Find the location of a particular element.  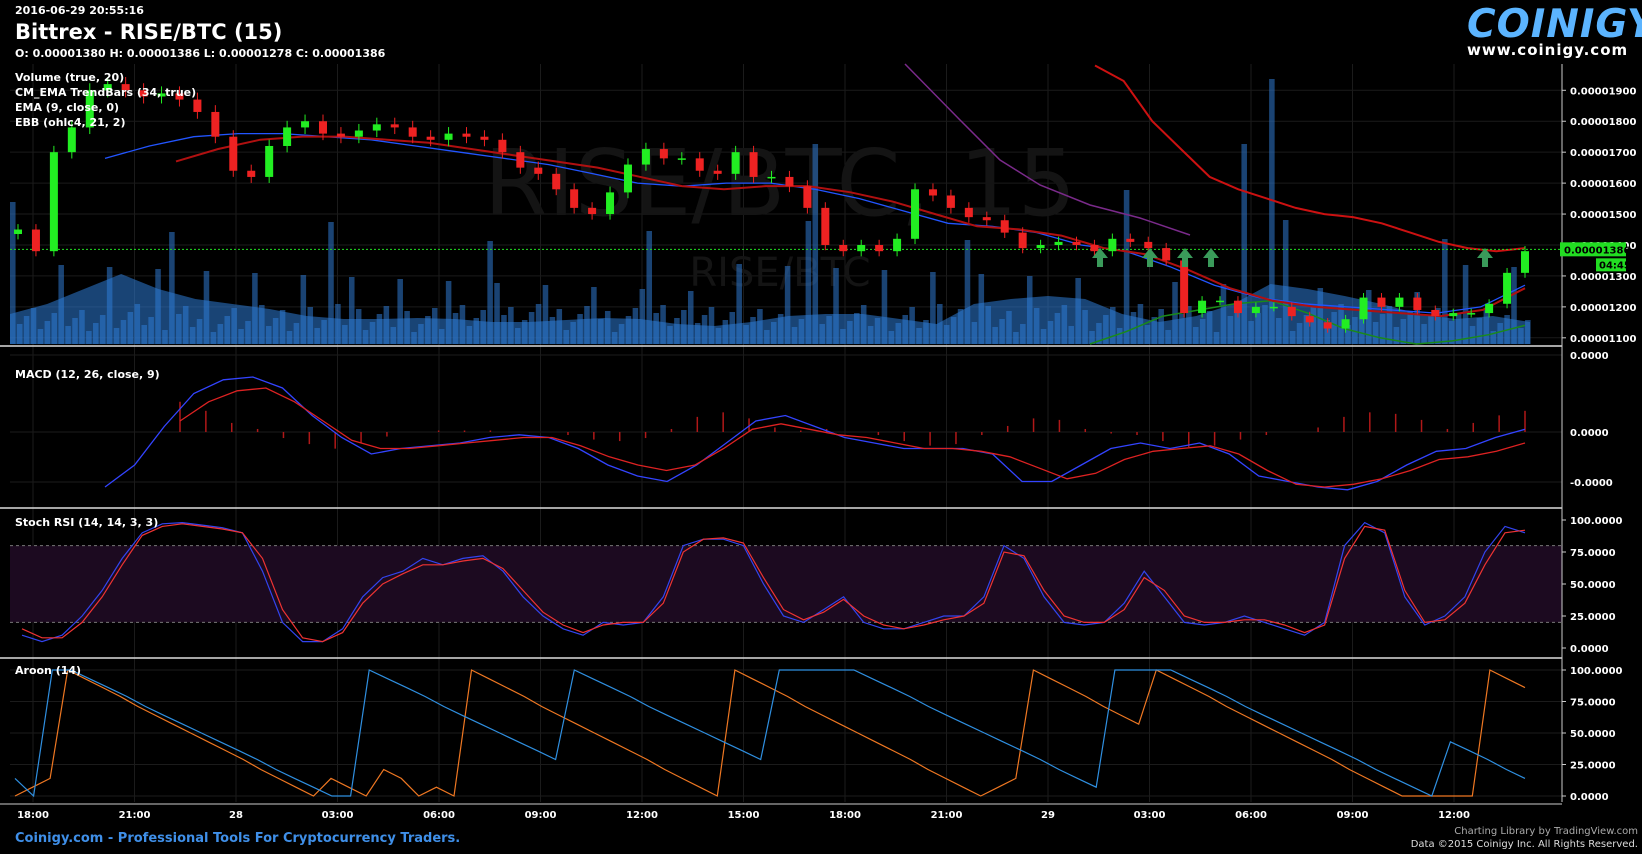

footer-tradingview-credit: Charting Library by TradingView.com is located at coordinates (1546, 831).